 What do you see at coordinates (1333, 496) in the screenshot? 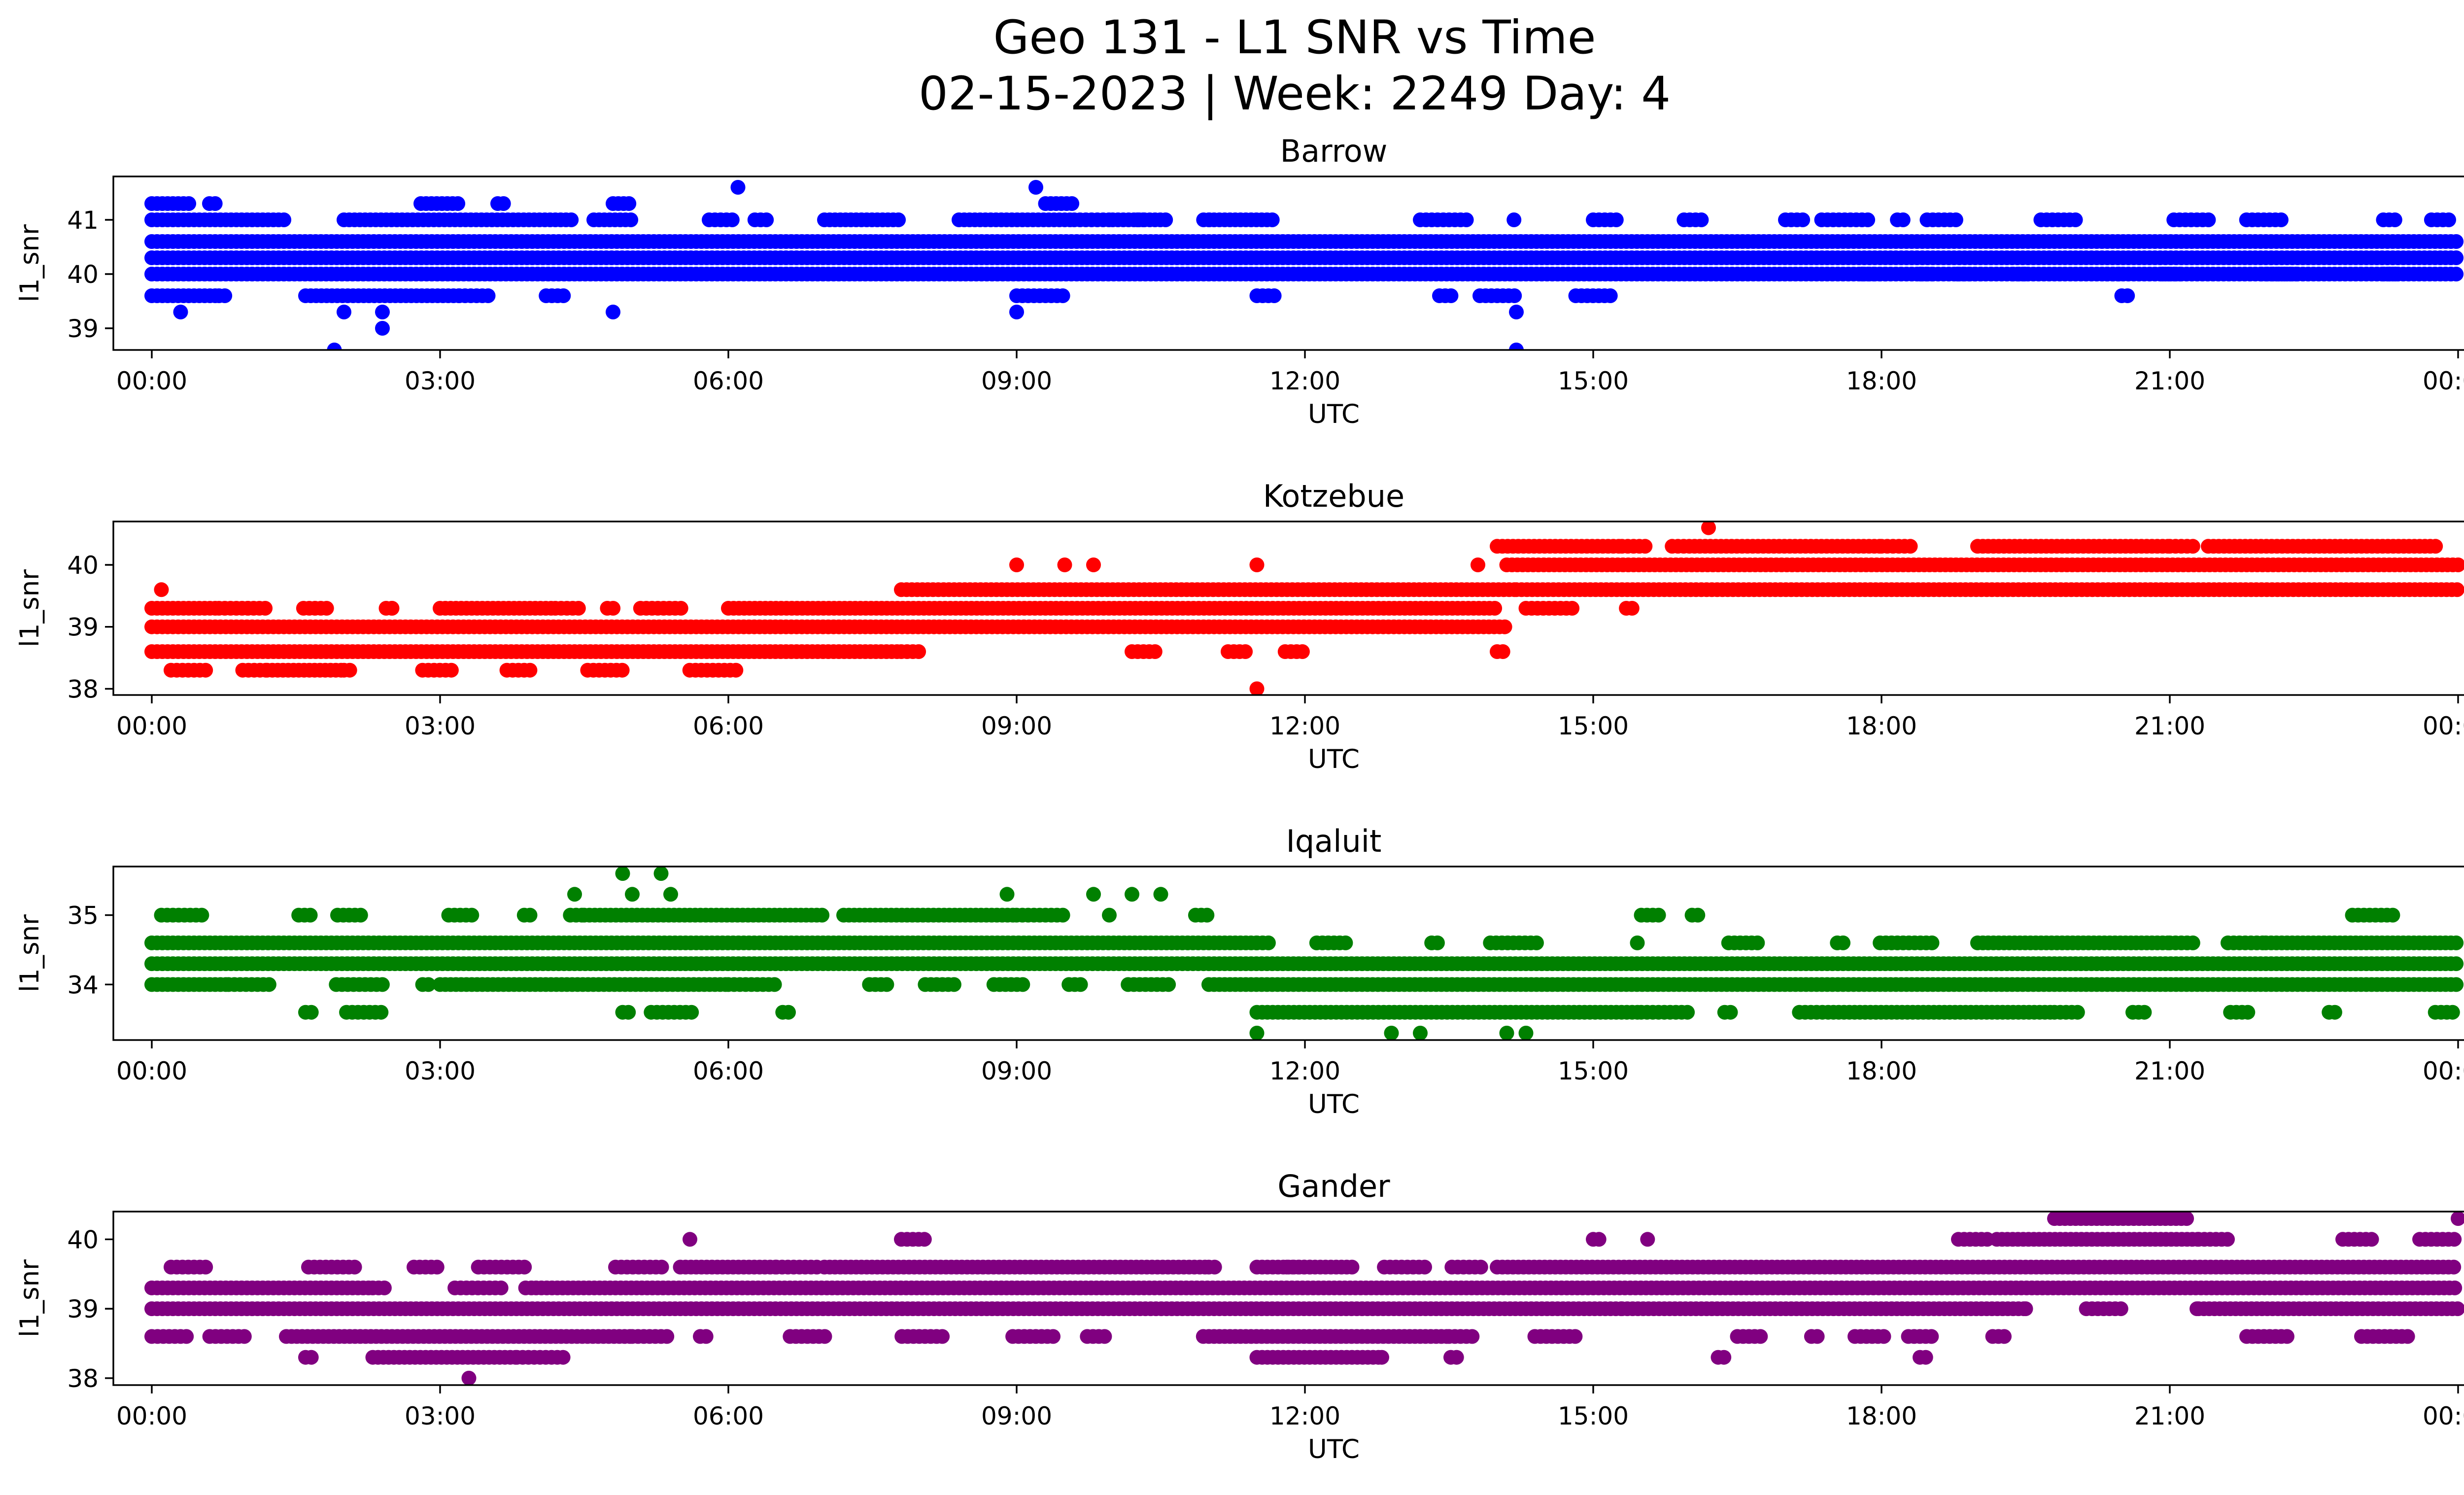
I see `subplot-title-kotzebue: Kotzebue` at bounding box center [1333, 496].